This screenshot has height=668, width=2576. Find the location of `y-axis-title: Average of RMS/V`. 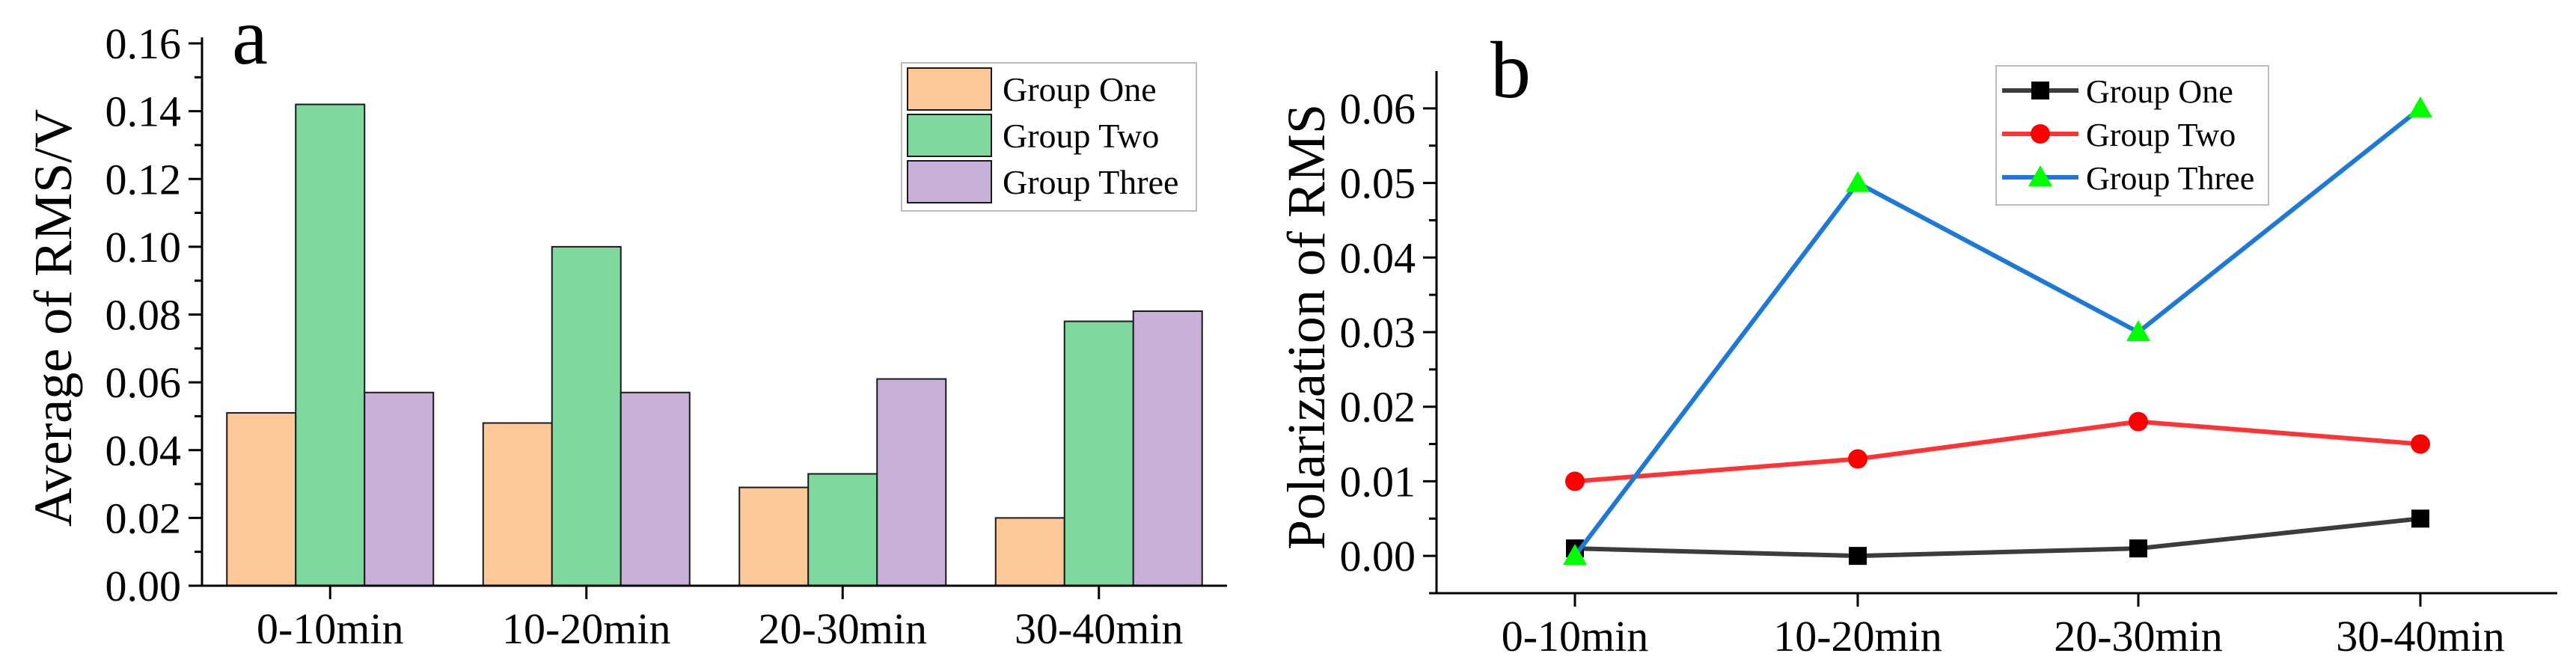

y-axis-title: Average of RMS/V is located at coordinates (53, 318).